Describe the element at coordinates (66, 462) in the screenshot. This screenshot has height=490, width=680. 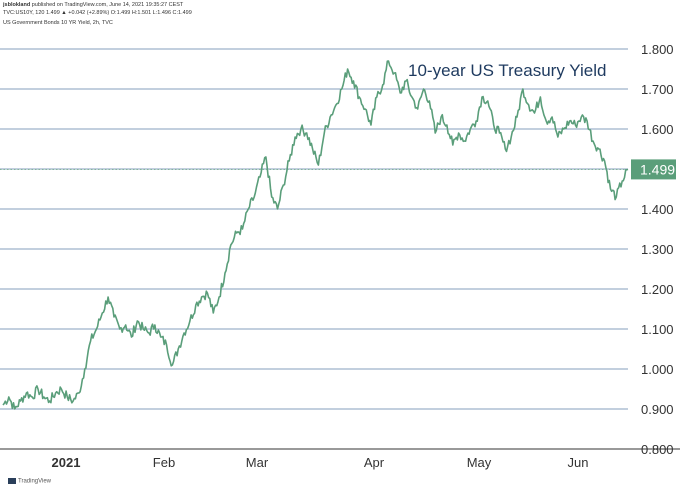
I see `x-tick-label: 2021` at that location.